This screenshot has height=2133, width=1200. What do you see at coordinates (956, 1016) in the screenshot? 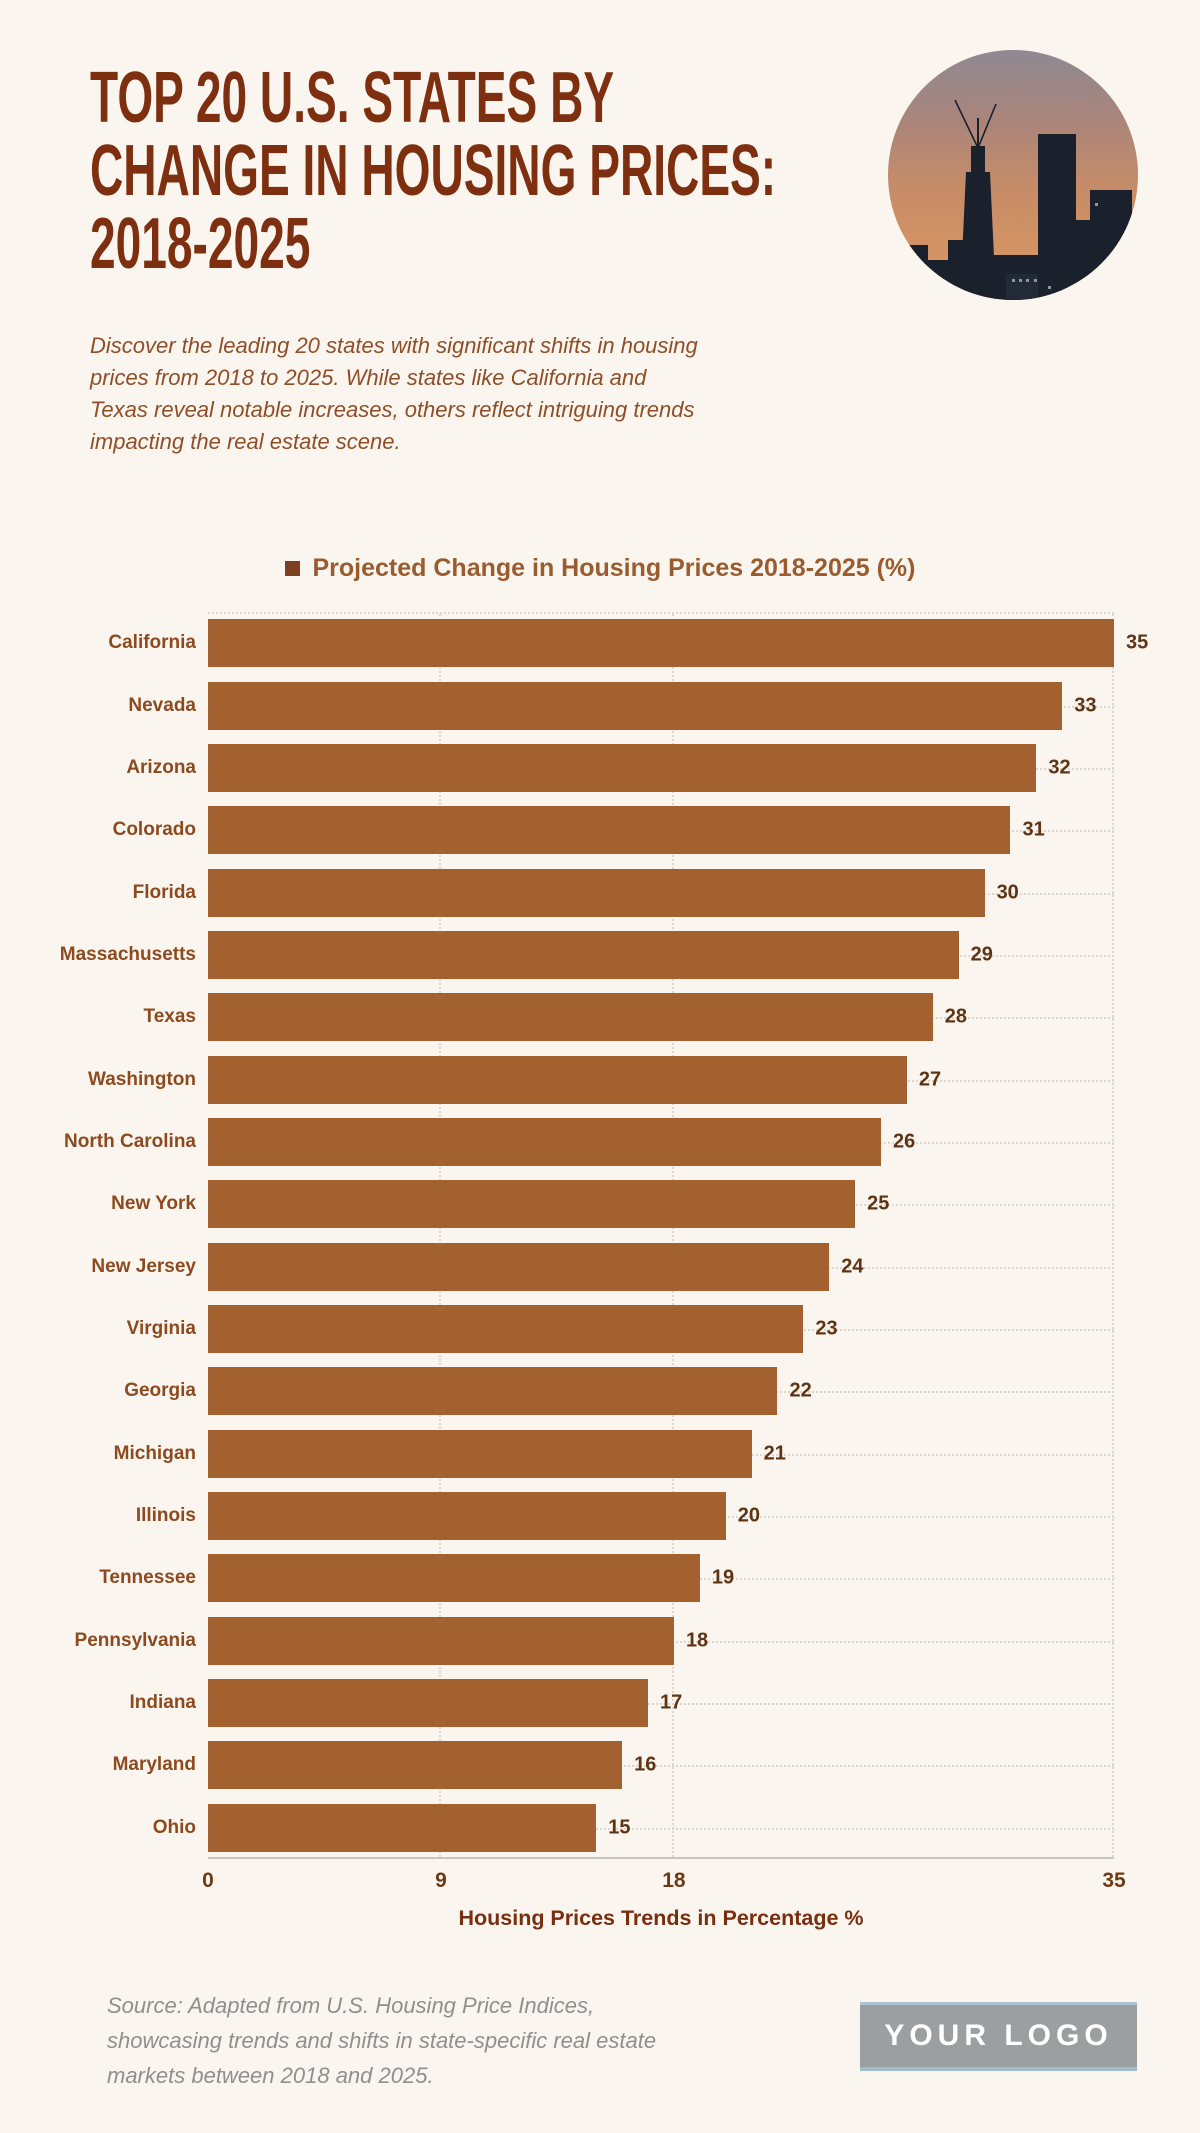
I see `bar-value: 28` at bounding box center [956, 1016].